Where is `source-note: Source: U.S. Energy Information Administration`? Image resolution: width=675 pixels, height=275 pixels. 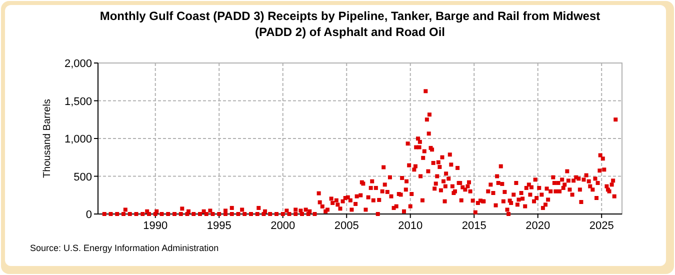
source-note: Source: U.S. Energy Information Administration is located at coordinates (124, 248).